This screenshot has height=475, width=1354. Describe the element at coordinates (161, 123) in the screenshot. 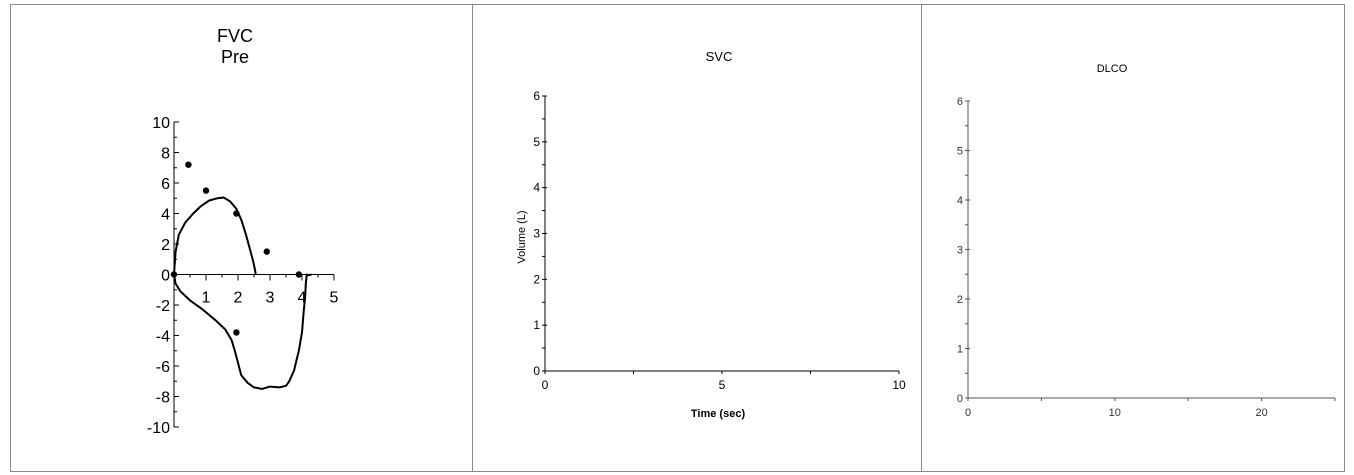

I see `fvc-y-tick-label: 10` at that location.